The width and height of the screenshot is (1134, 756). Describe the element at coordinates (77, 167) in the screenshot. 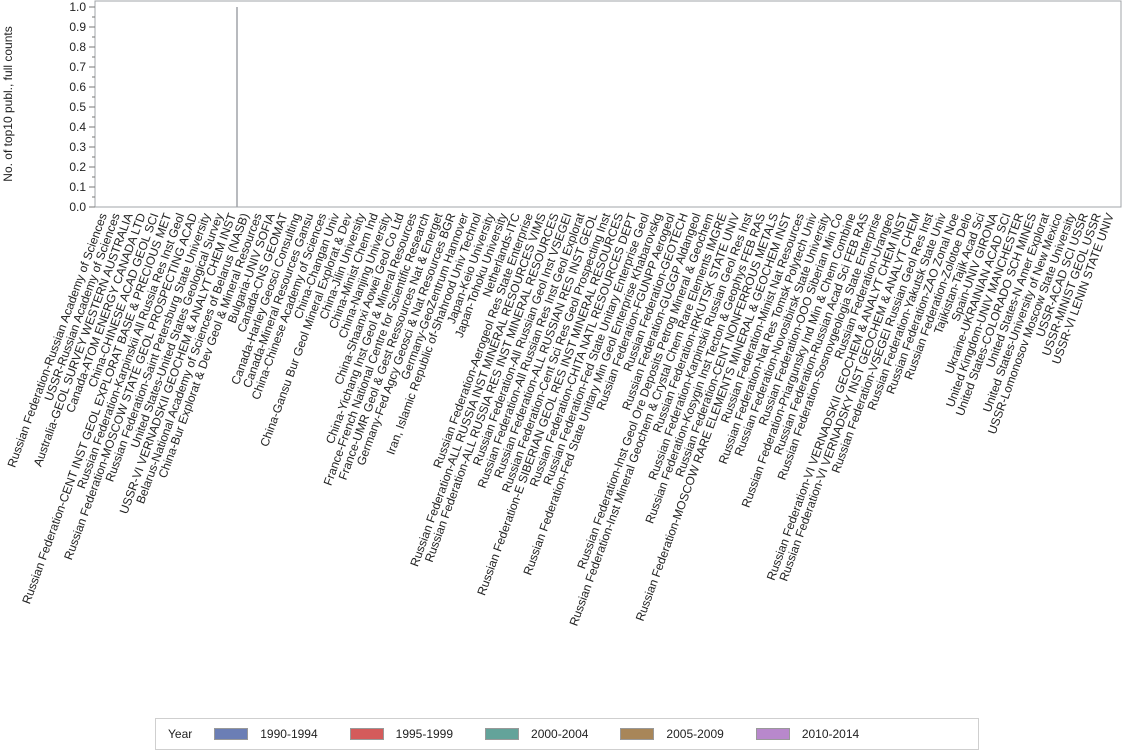

I see `y-tick-label: 0.2` at that location.